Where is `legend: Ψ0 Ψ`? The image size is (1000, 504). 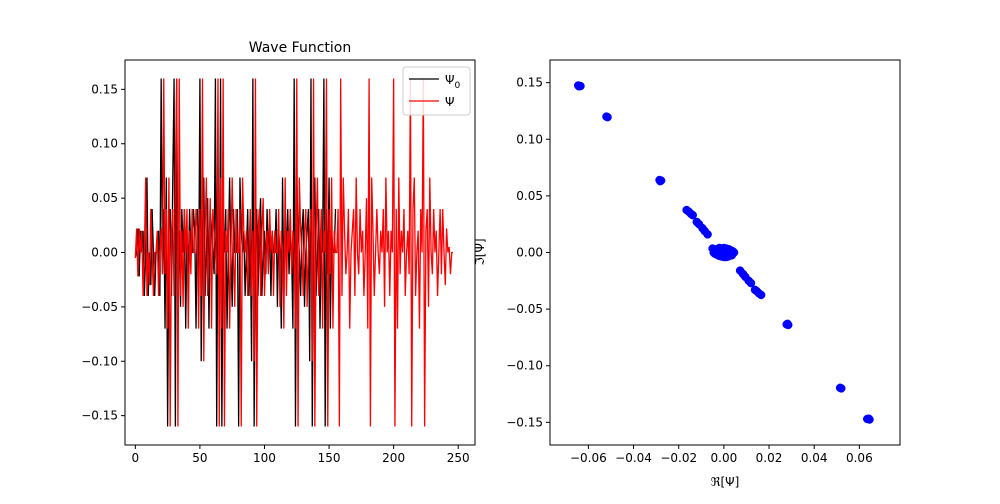
legend: Ψ0 Ψ is located at coordinates (436, 91).